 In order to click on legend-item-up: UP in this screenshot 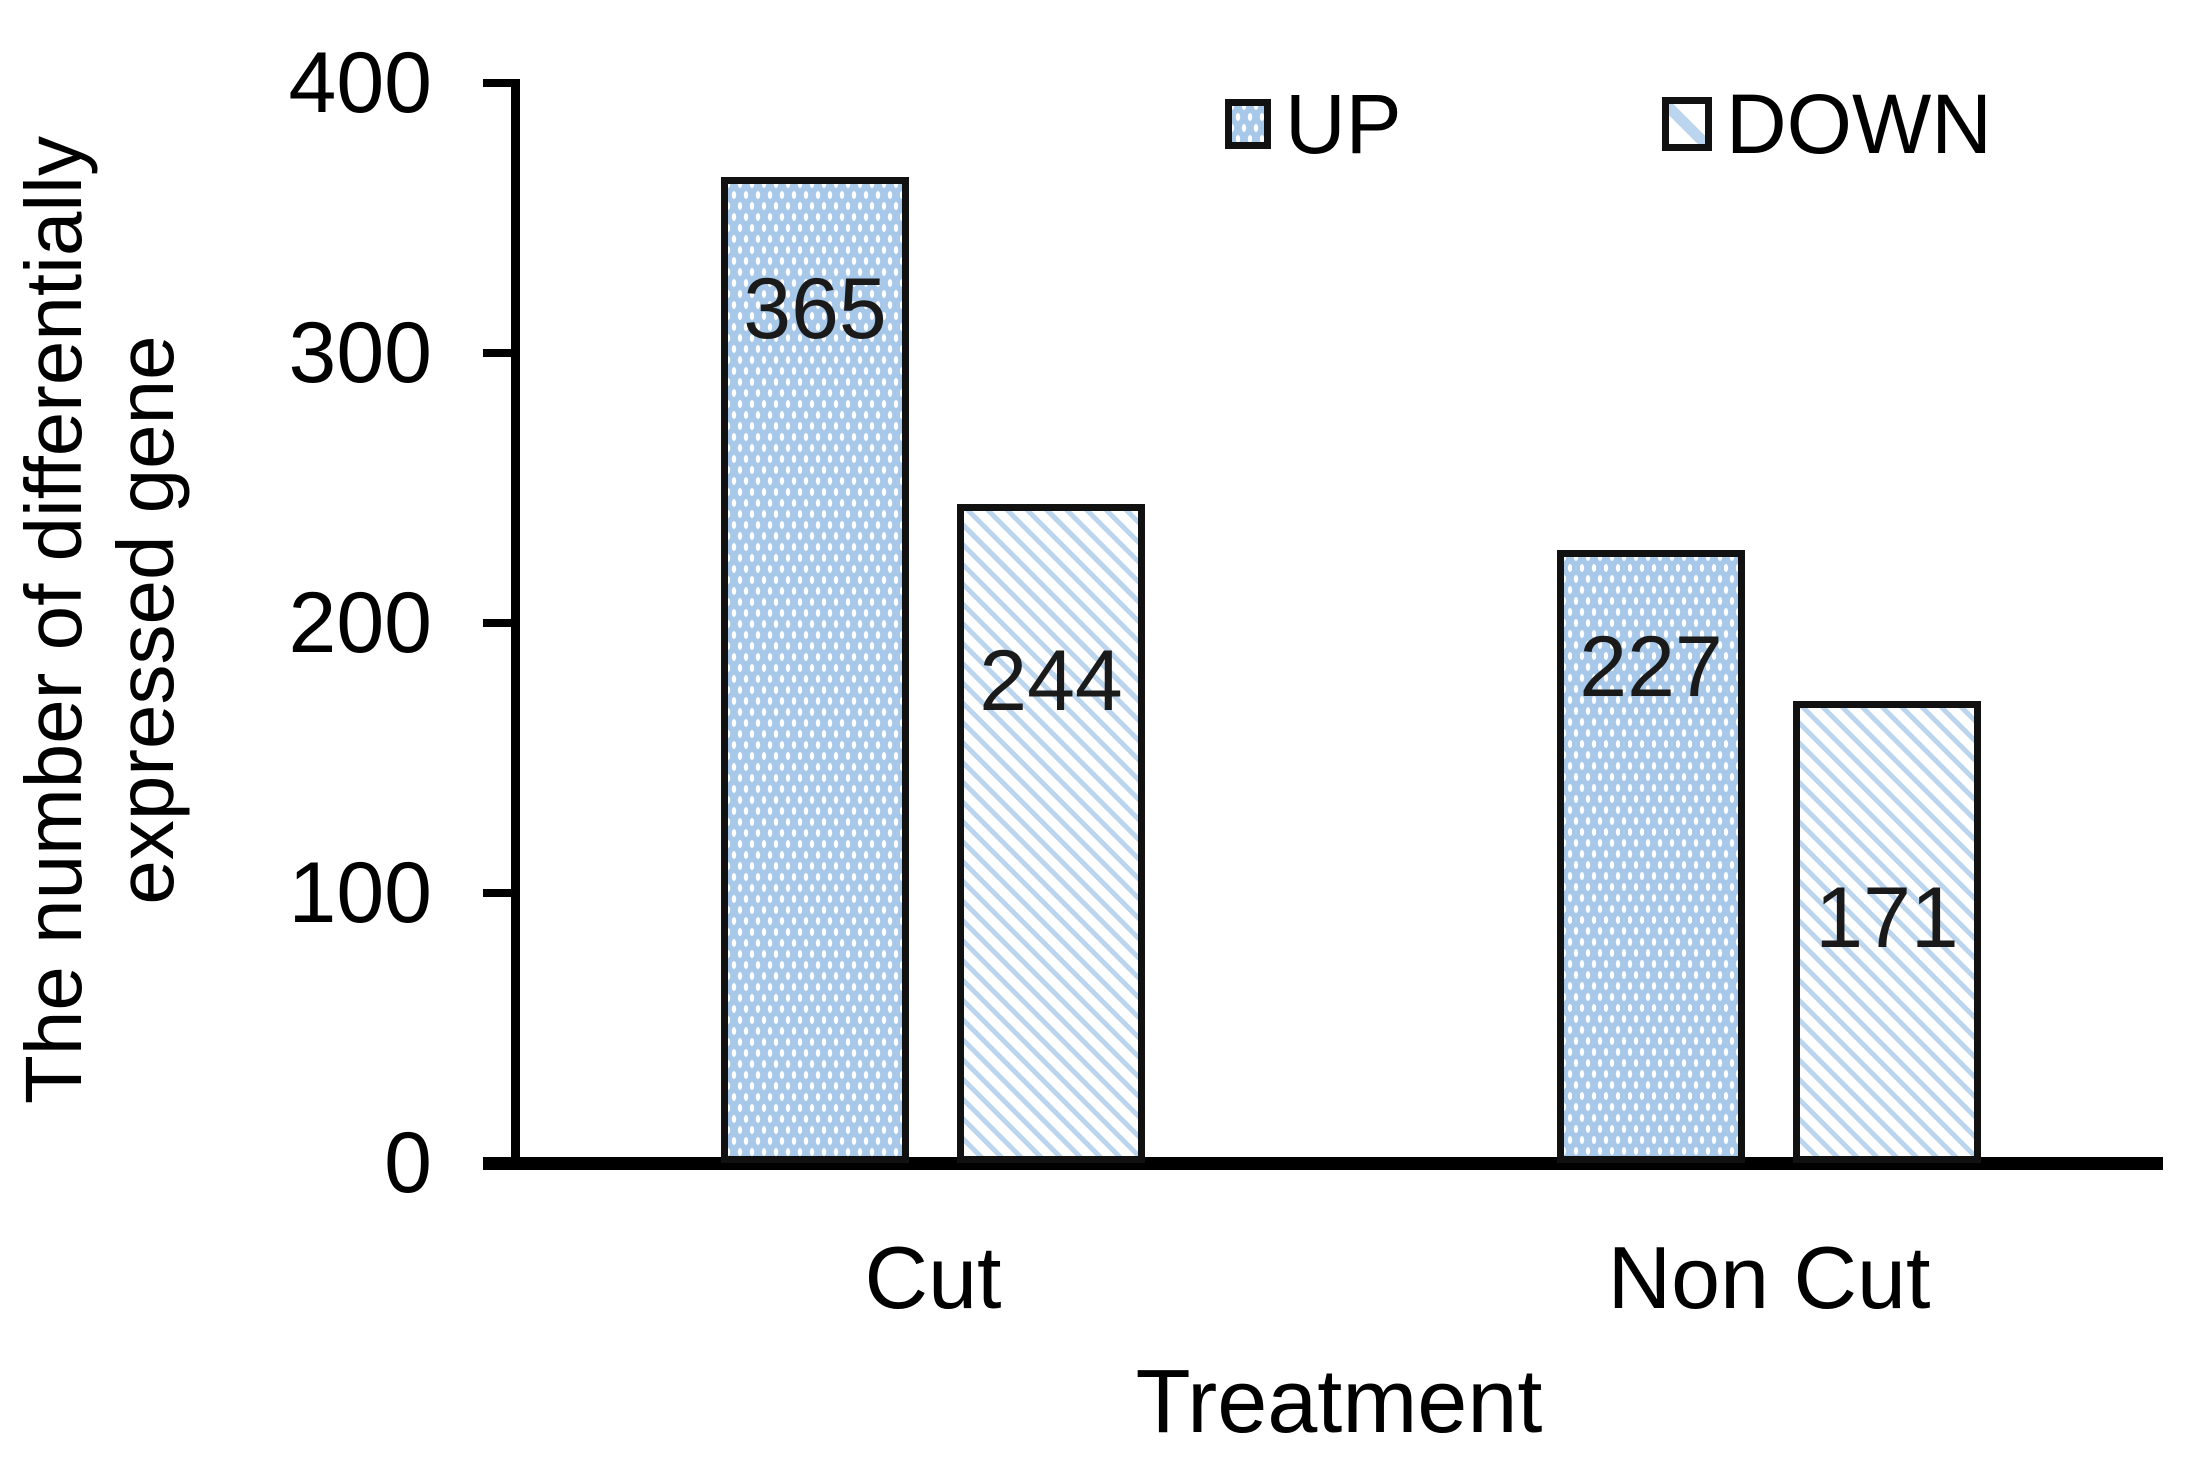, I will do `click(1313, 124)`.